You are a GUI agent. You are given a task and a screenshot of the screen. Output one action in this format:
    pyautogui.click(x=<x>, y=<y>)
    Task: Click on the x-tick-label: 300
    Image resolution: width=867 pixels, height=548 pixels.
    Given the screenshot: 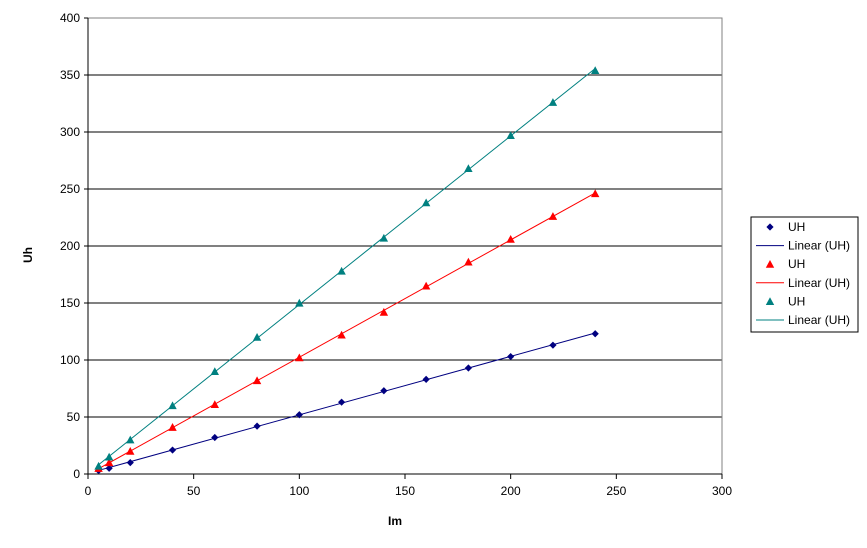 What is the action you would take?
    pyautogui.click(x=722, y=491)
    